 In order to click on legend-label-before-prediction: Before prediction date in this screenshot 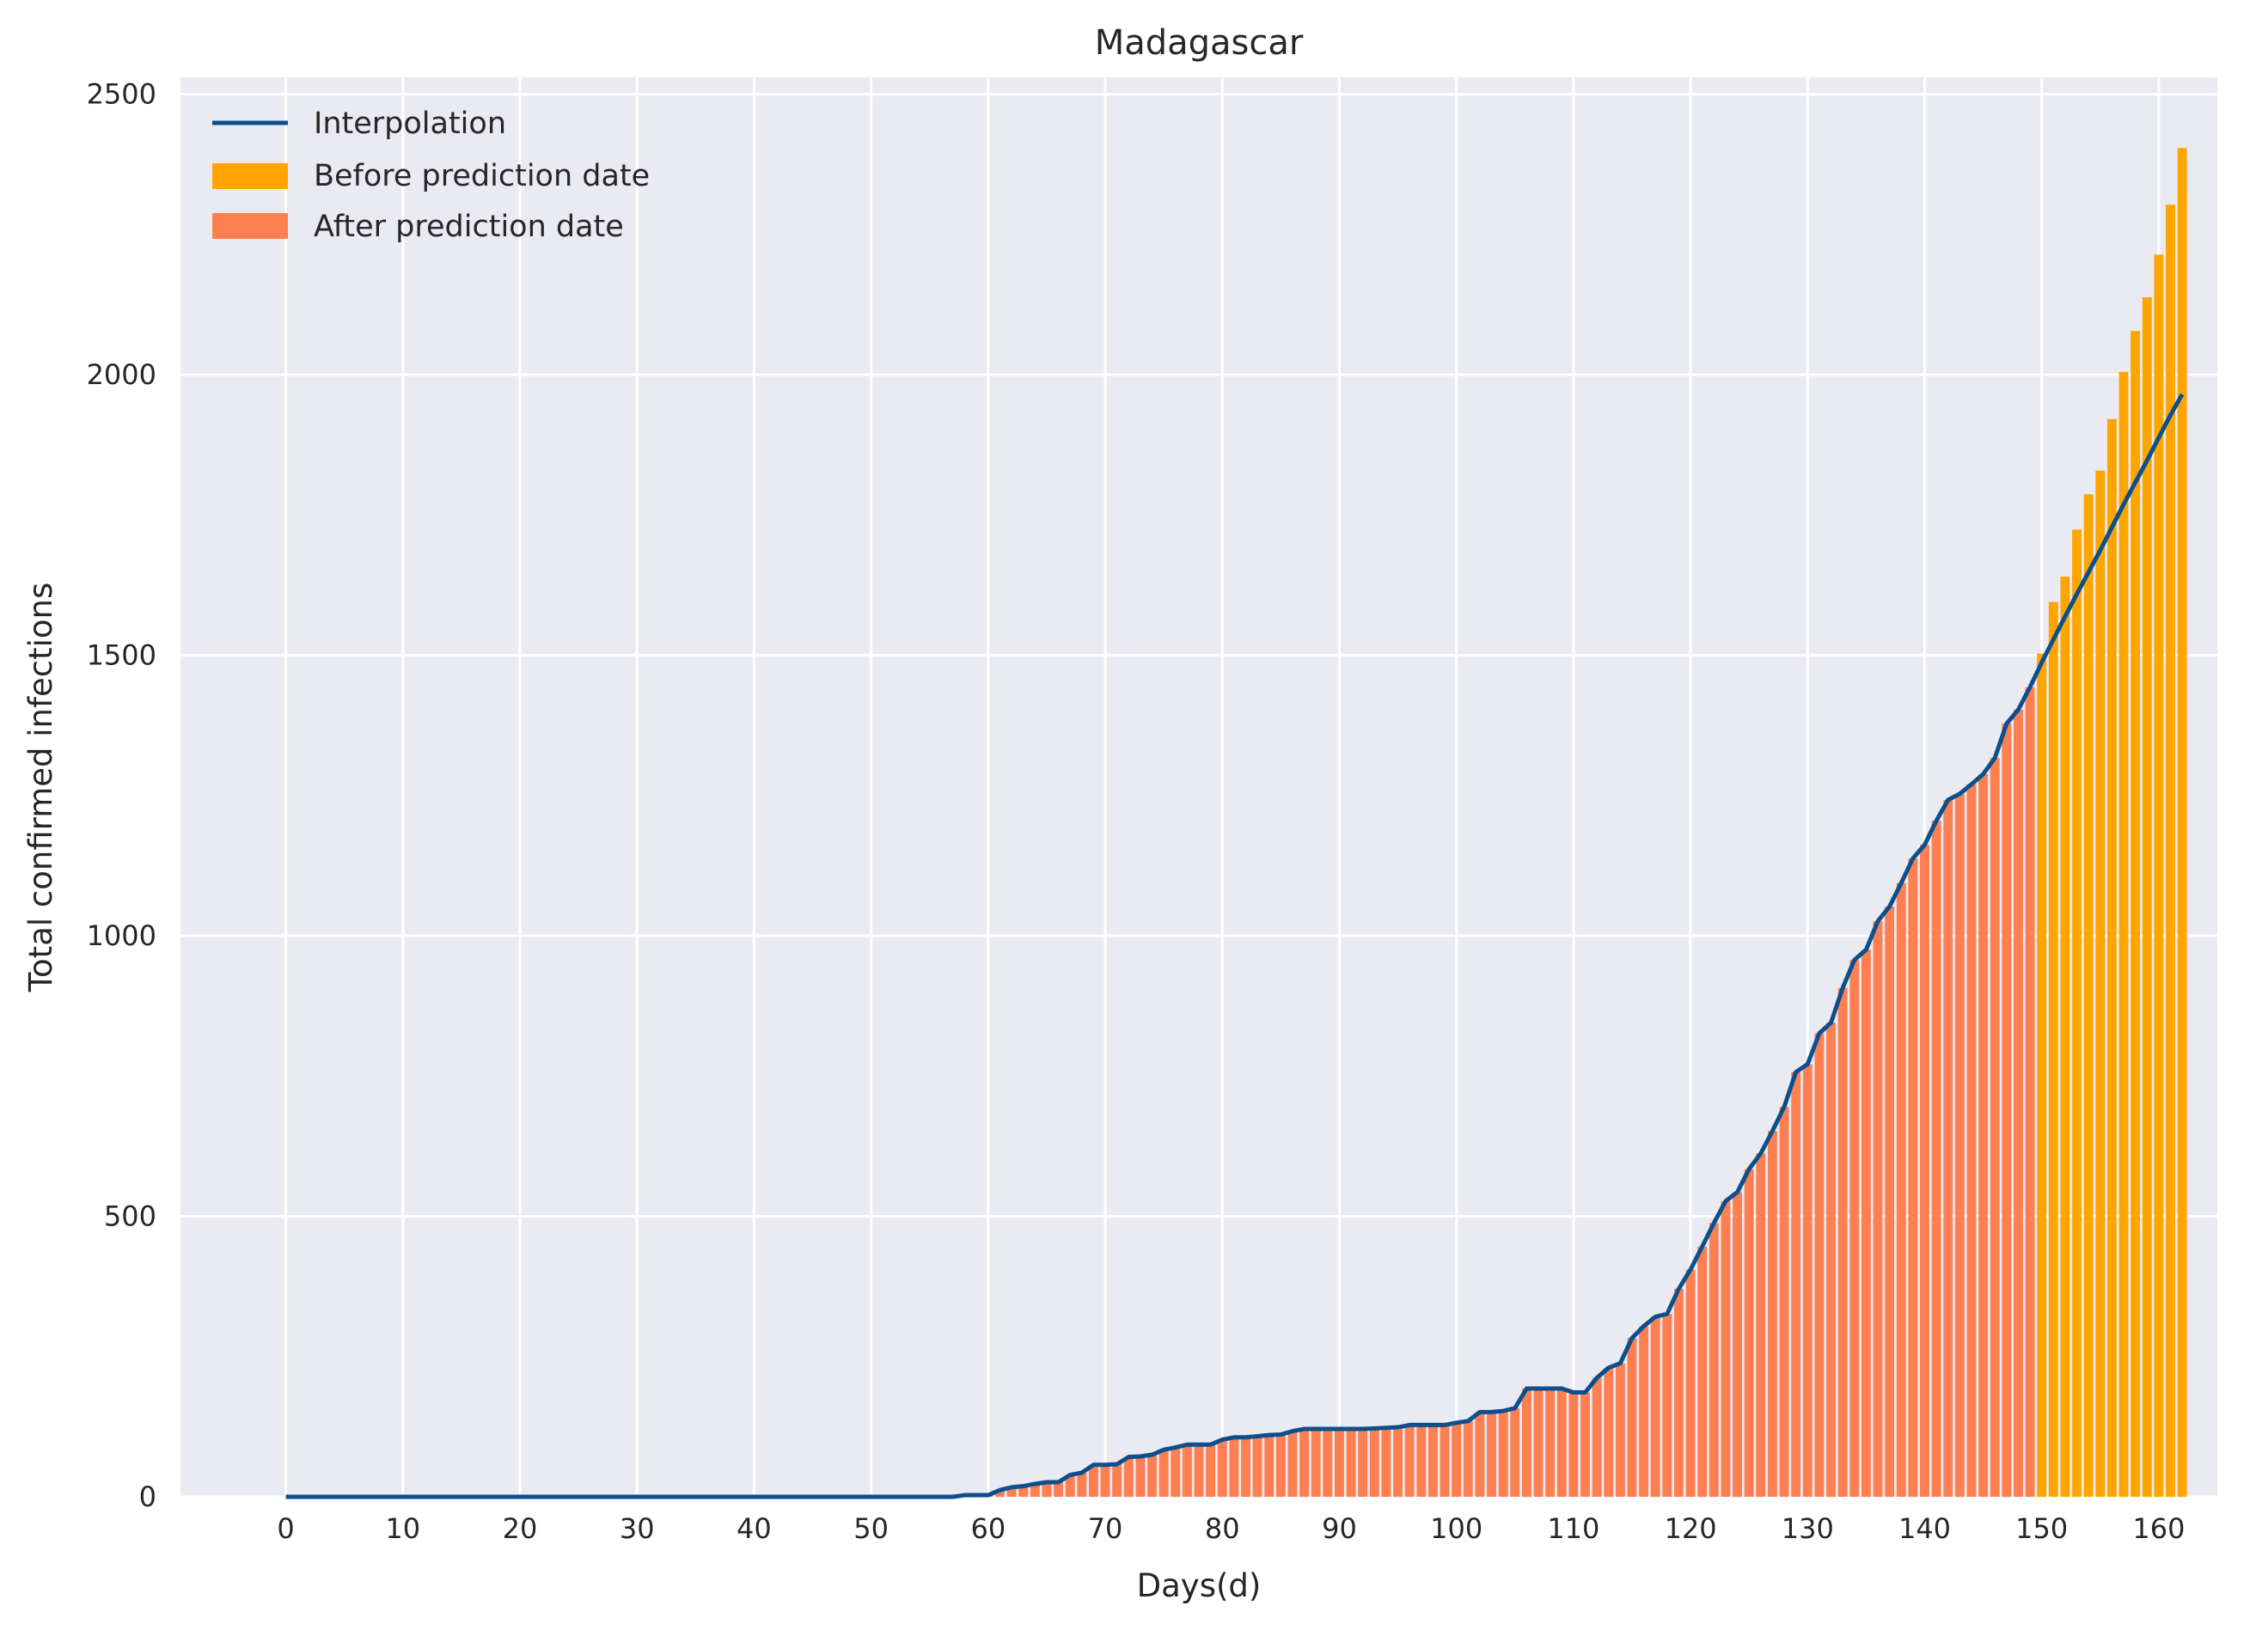, I will do `click(482, 176)`.